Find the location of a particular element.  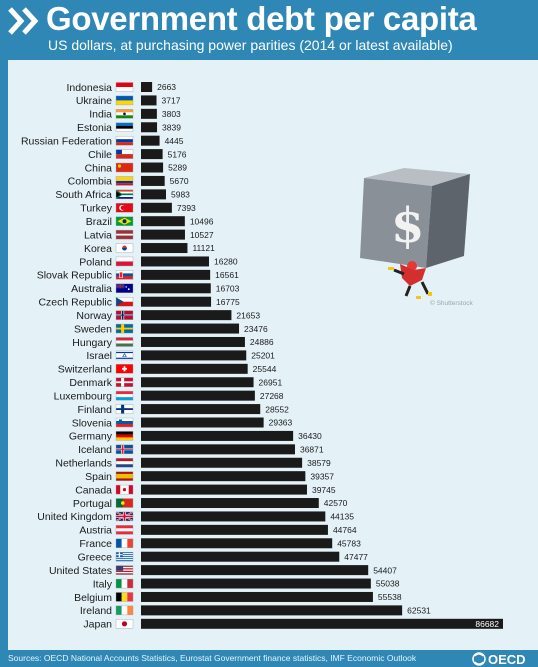

value-label: 16703 is located at coordinates (228, 289).